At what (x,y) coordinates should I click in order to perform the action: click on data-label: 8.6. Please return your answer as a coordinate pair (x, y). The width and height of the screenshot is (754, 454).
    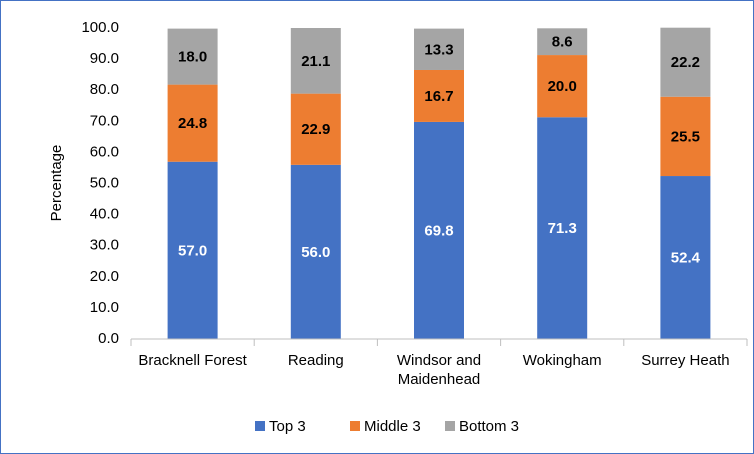
    Looking at the image, I should click on (562, 42).